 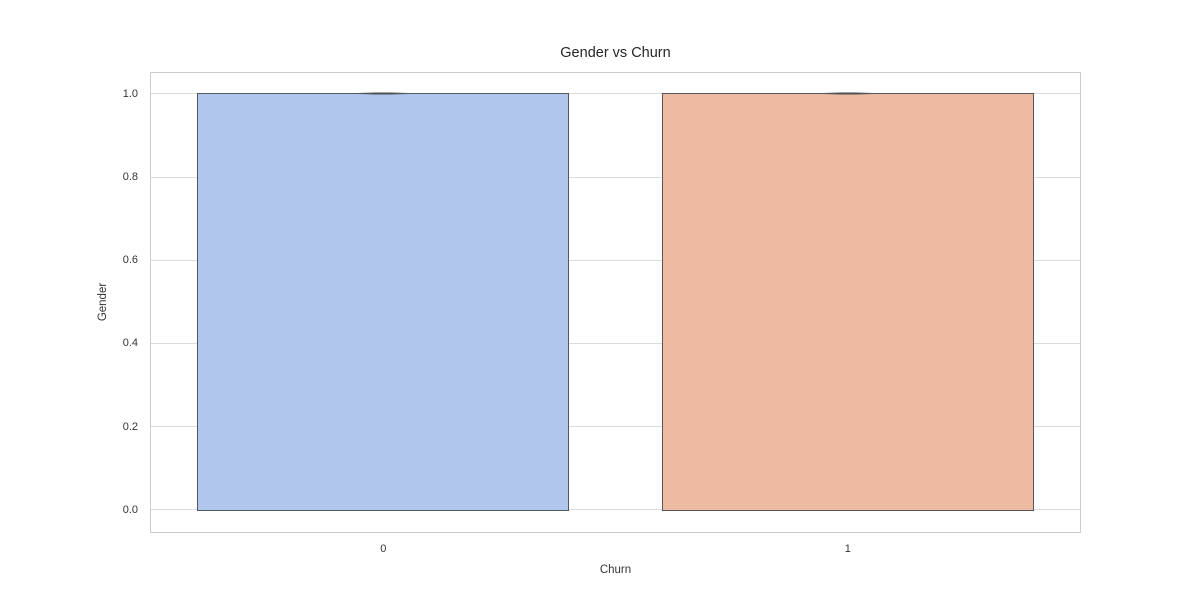 I want to click on y-tick-label: 0.8, so click(x=130, y=177).